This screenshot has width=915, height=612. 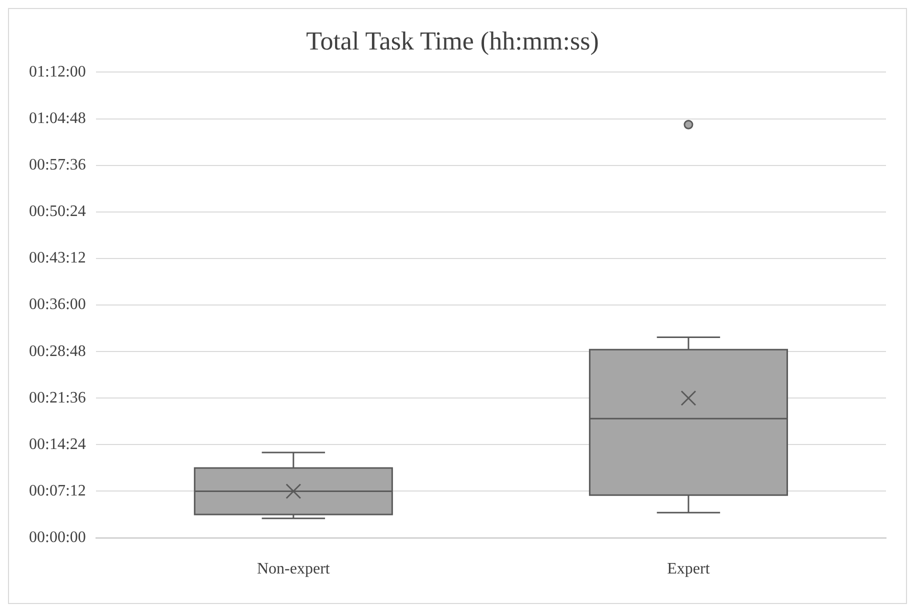 What do you see at coordinates (57, 165) in the screenshot?
I see `y-tick-label: 00:57:36` at bounding box center [57, 165].